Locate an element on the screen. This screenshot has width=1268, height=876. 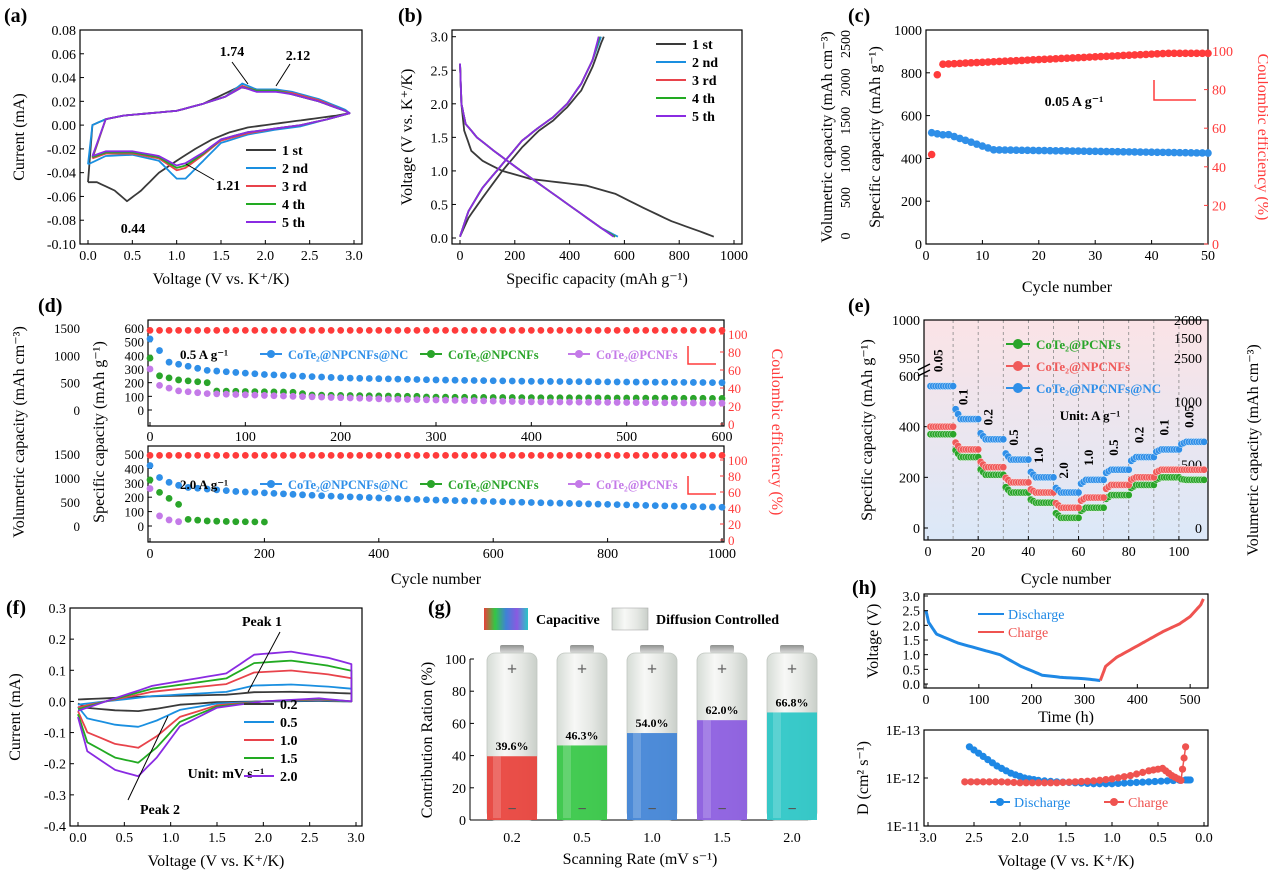
x-axis-title: Voltage (V vs. K⁺/K) is located at coordinates (216, 861).